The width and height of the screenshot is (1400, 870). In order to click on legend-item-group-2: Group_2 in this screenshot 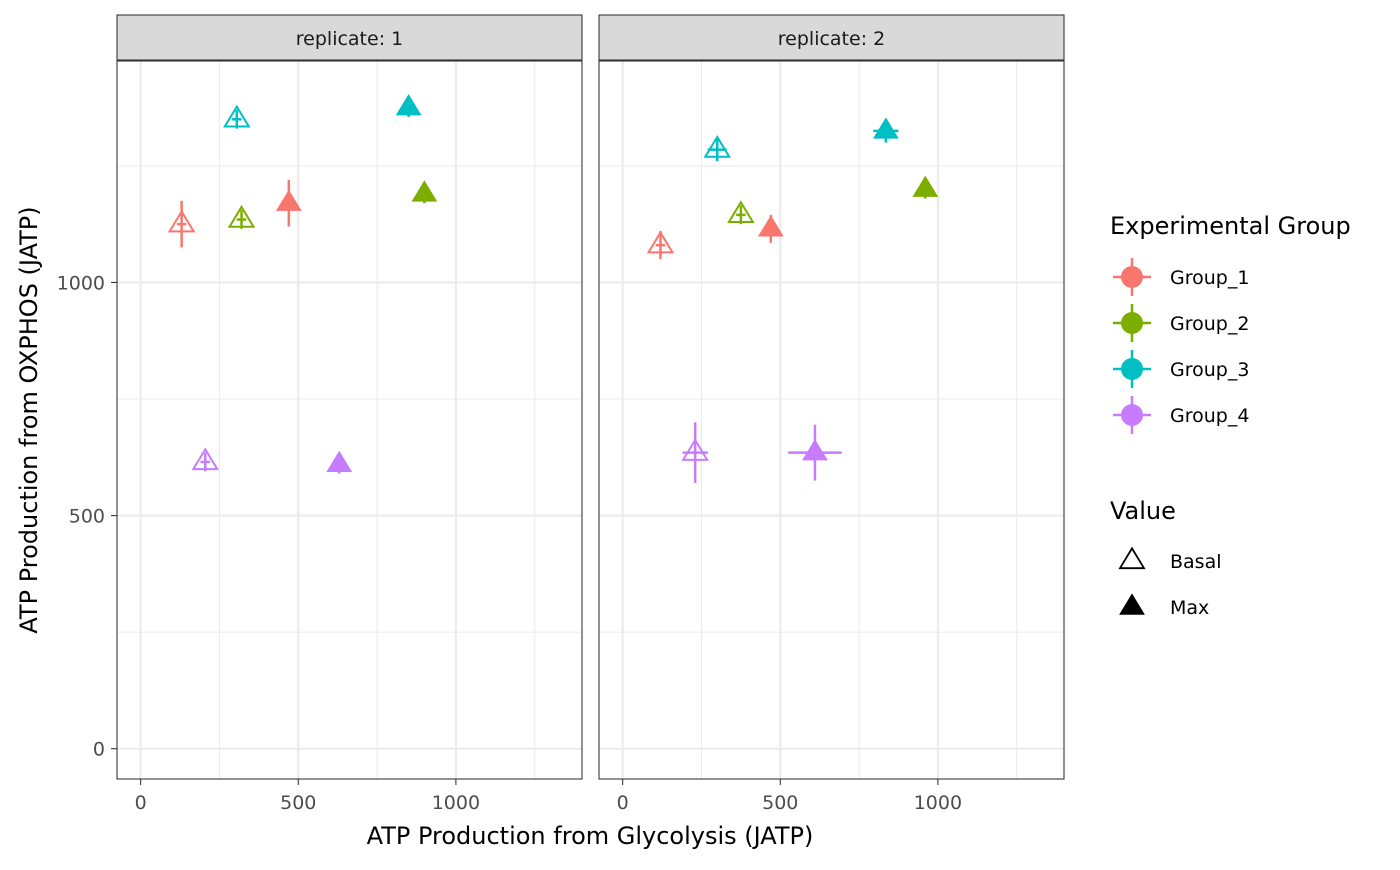, I will do `click(1181, 323)`.